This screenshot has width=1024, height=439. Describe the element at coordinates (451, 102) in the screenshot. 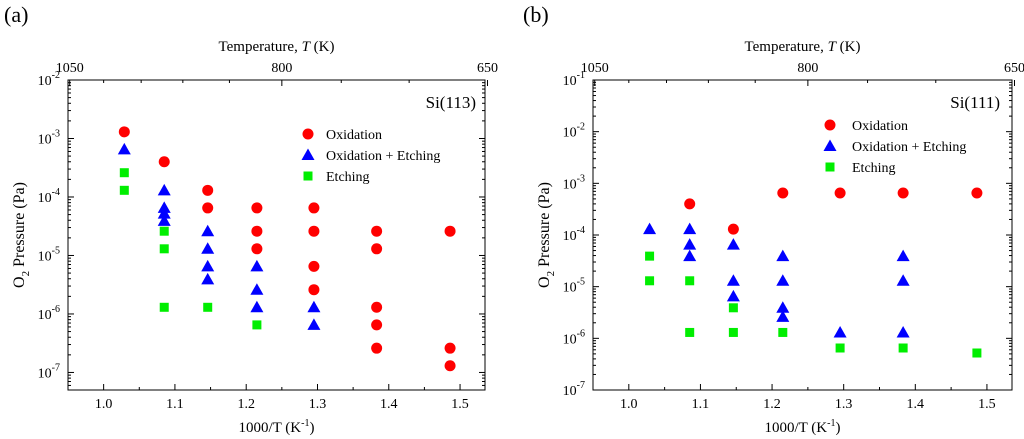

I see `sample-annotation: Si(113)` at that location.